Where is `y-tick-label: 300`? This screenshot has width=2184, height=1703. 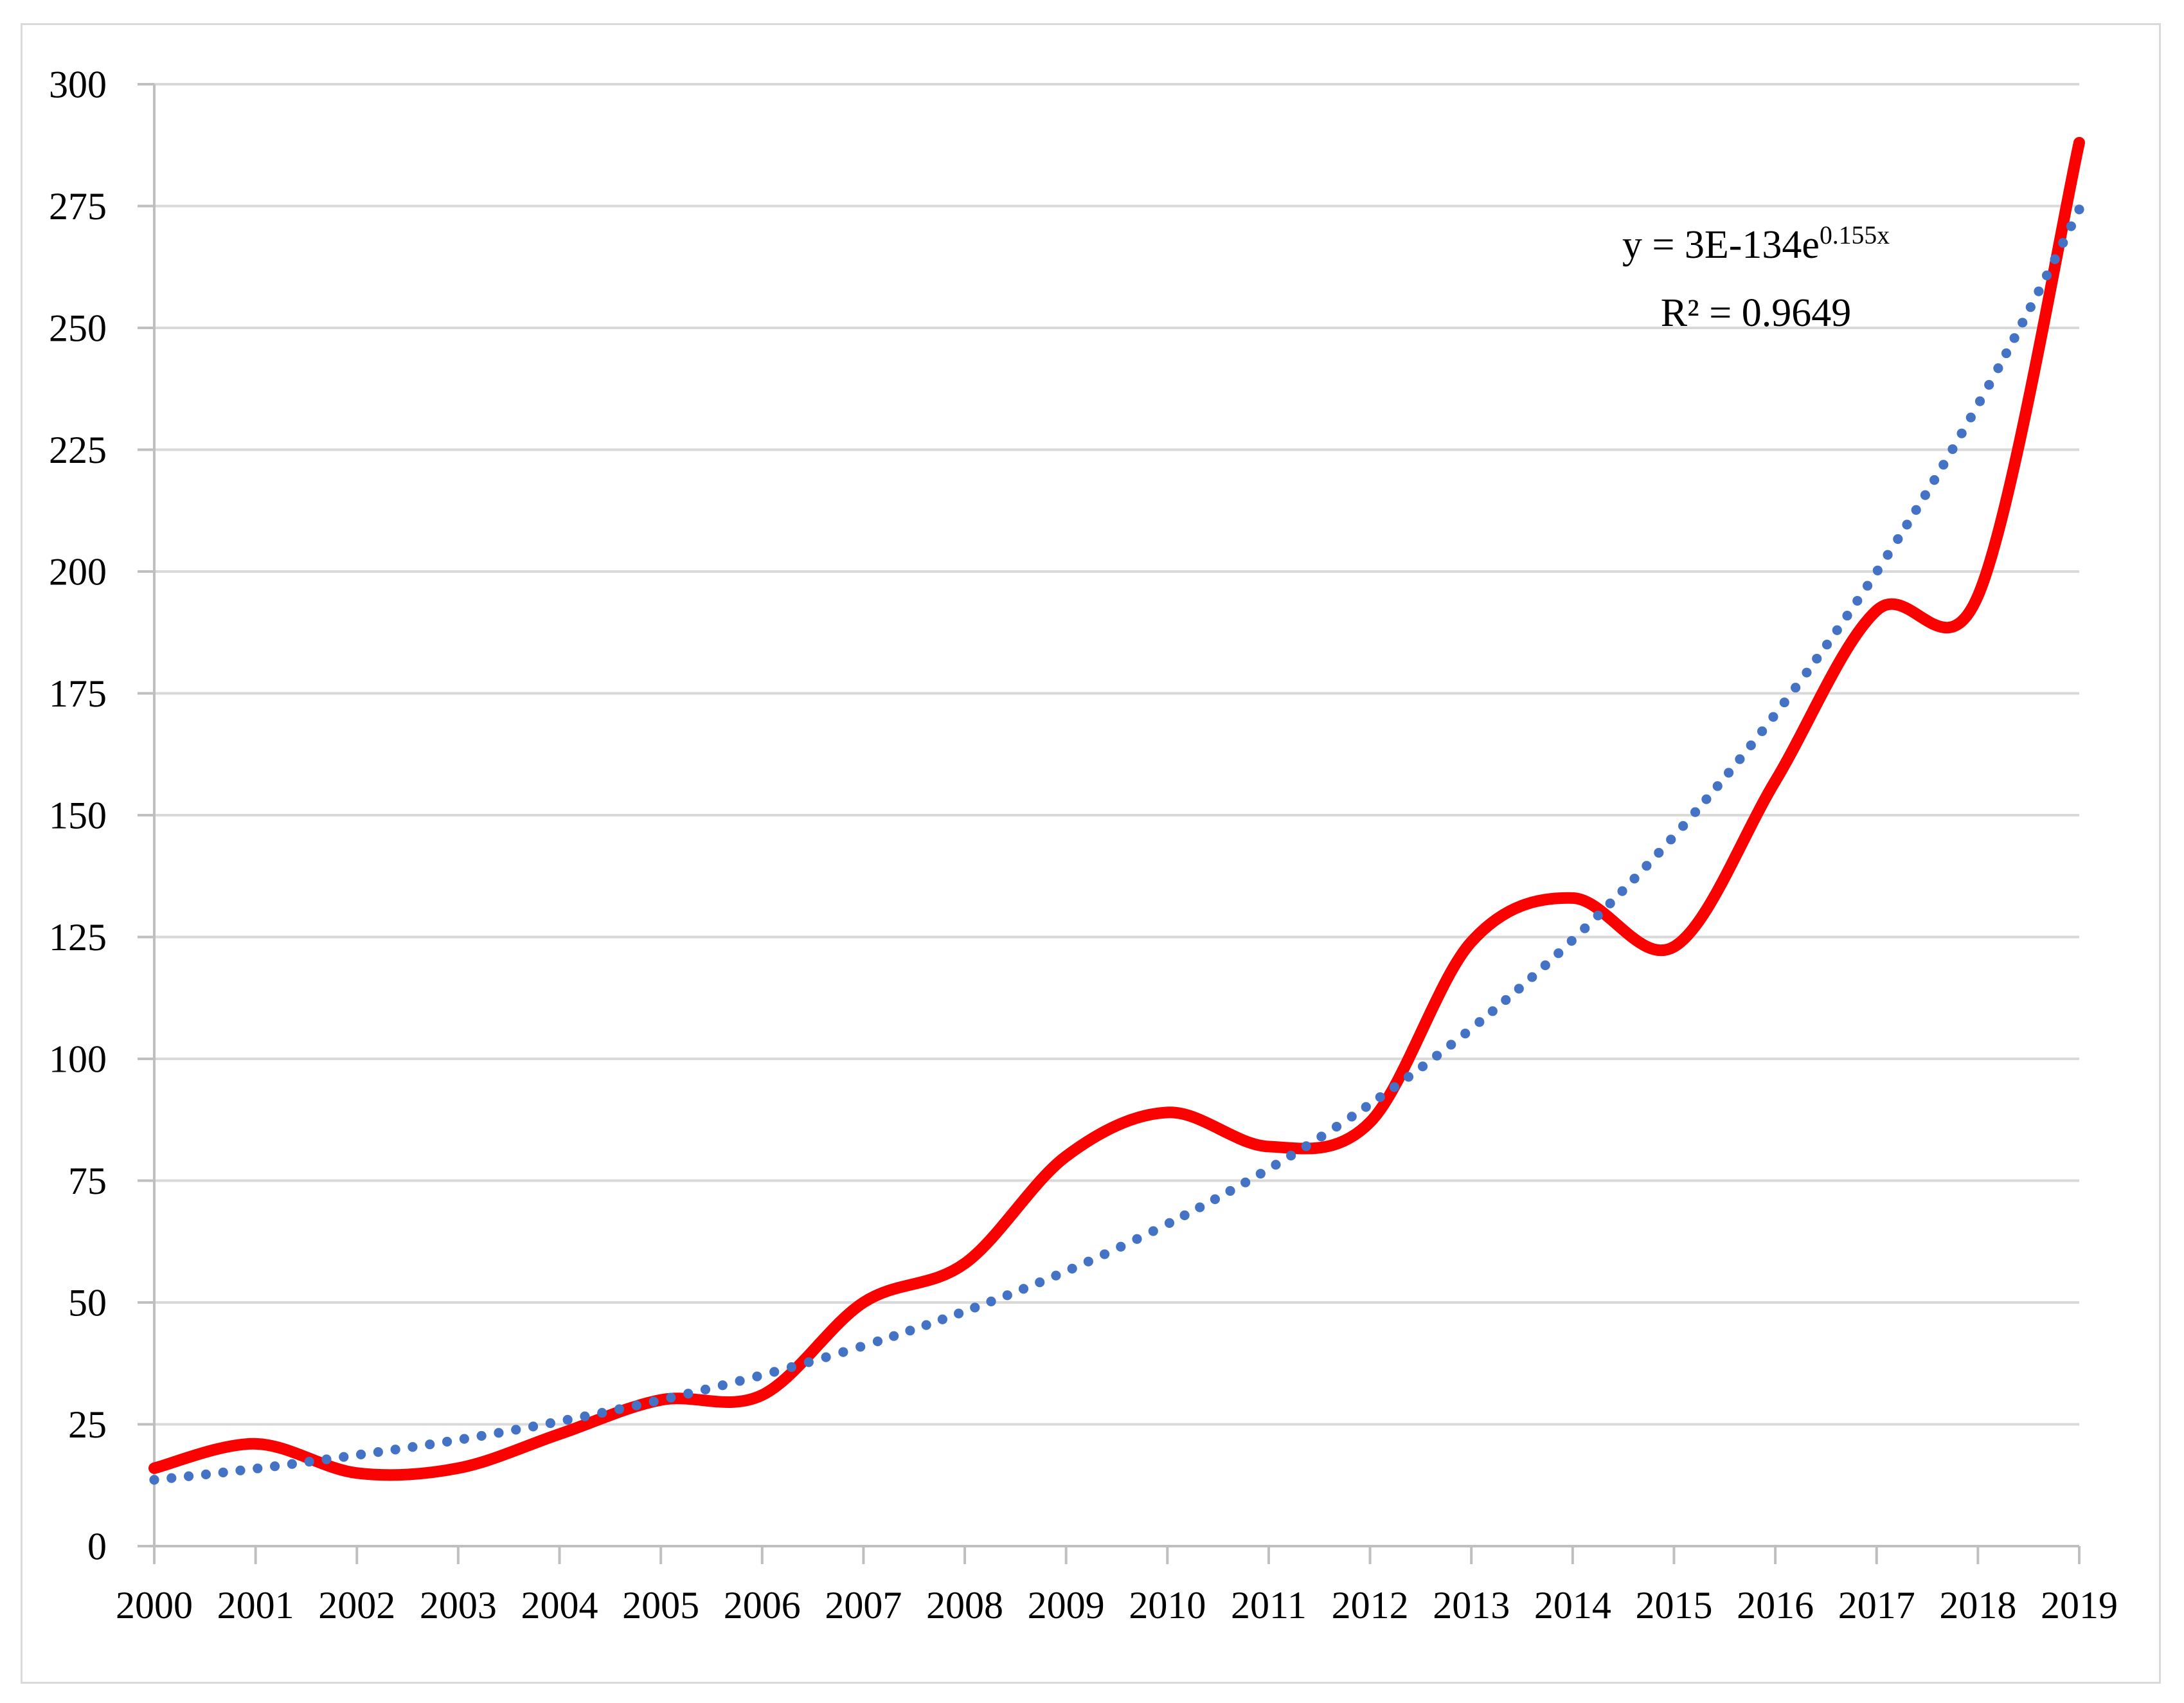
y-tick-label: 300 is located at coordinates (78, 84).